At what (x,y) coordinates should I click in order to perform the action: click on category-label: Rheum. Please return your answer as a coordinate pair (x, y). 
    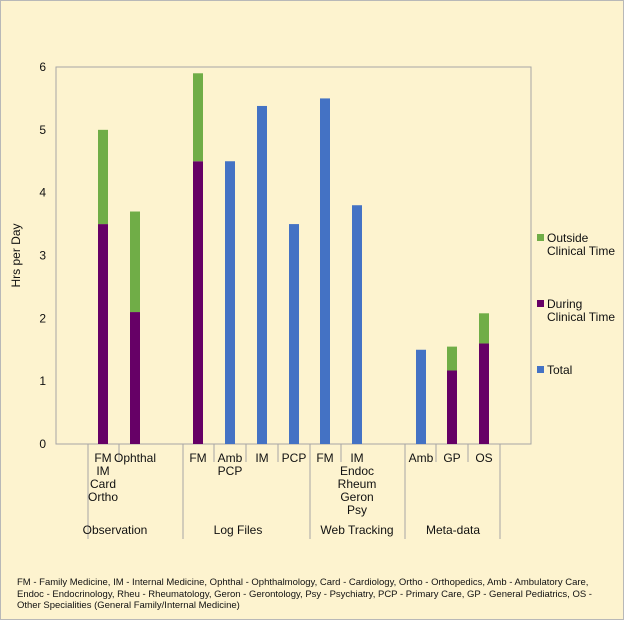
    Looking at the image, I should click on (357, 484).